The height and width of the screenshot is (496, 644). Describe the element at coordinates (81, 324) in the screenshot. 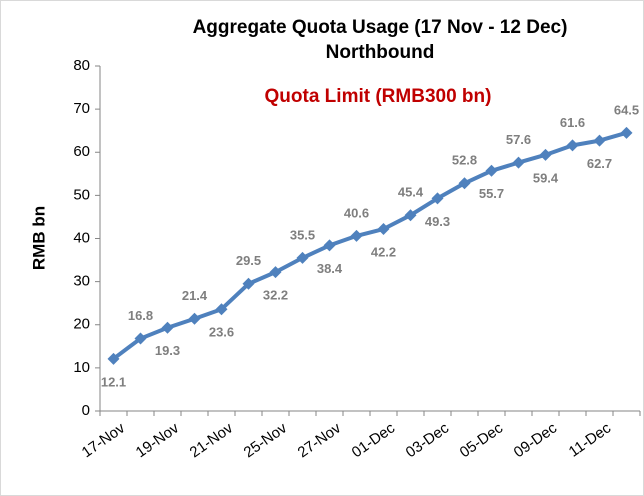

I see `y-tick-label: 20` at that location.